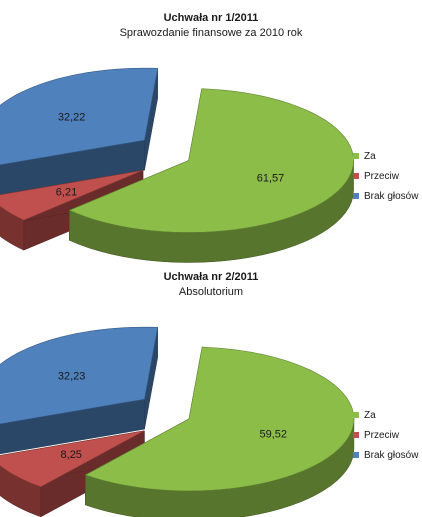 Image resolution: width=422 pixels, height=517 pixels. I want to click on chart-subtitle: Absolutorium, so click(211, 292).